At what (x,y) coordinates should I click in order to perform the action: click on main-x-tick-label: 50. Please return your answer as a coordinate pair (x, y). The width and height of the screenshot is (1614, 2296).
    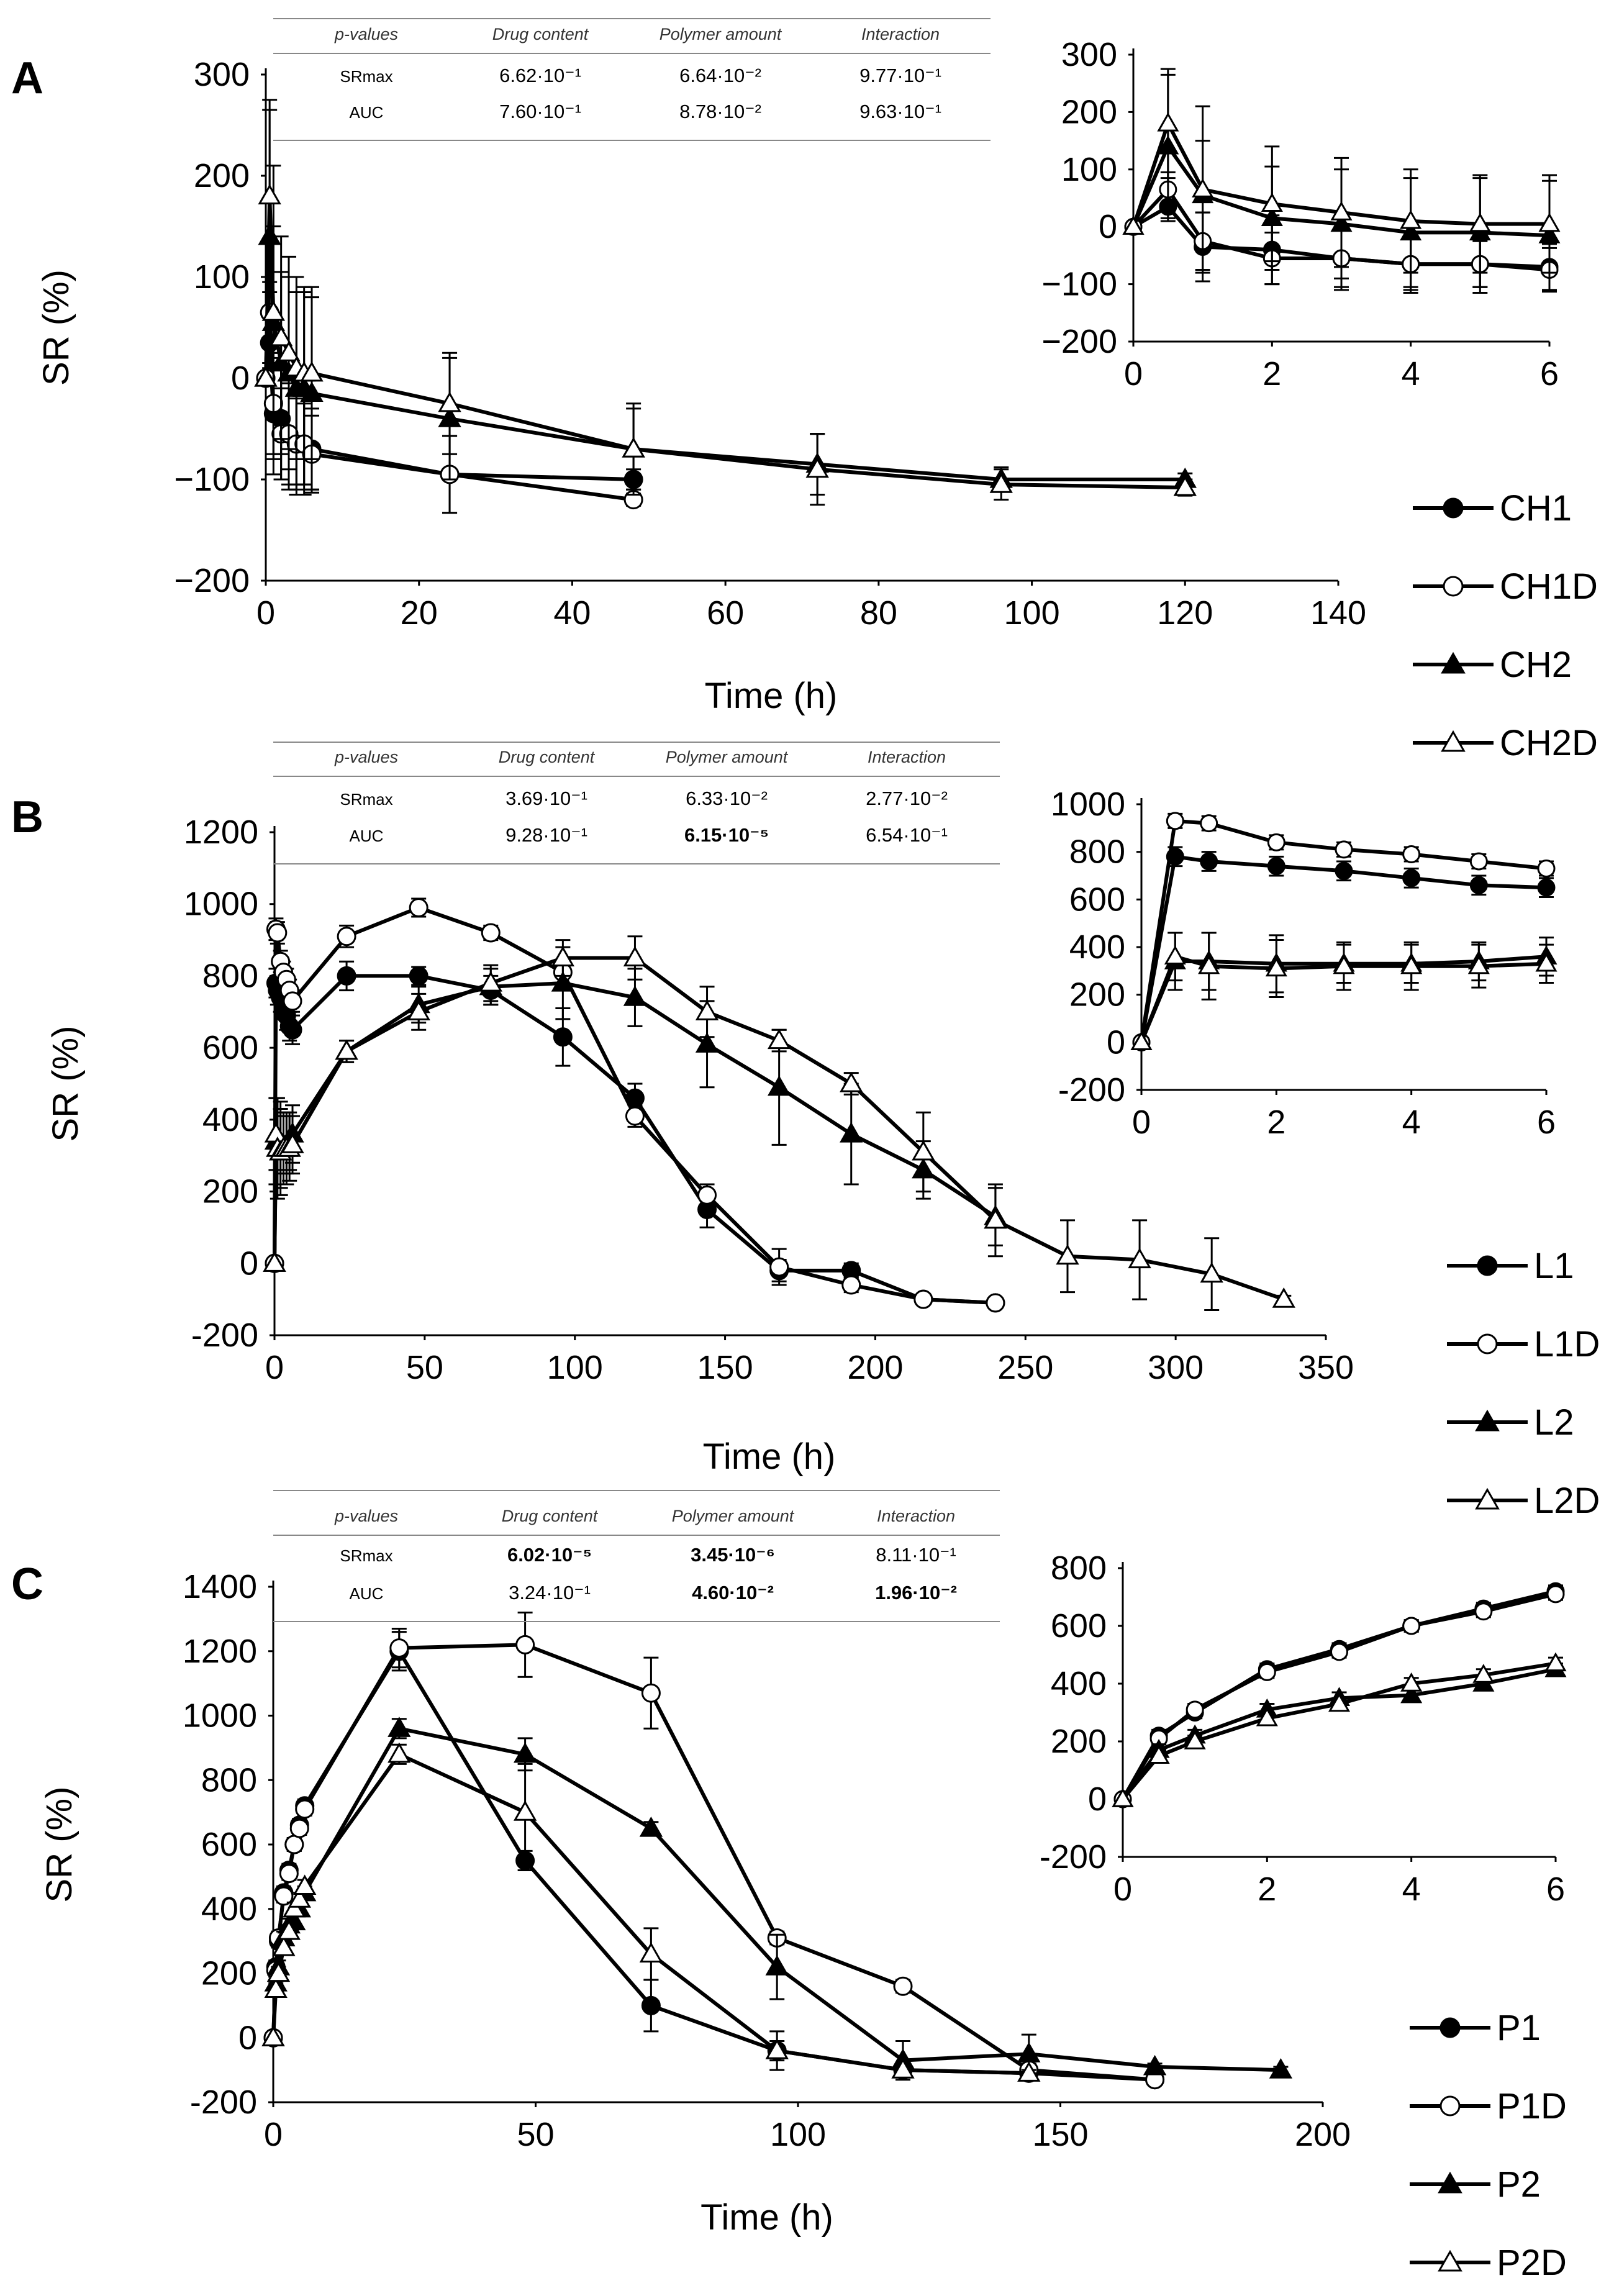
    Looking at the image, I should click on (536, 2134).